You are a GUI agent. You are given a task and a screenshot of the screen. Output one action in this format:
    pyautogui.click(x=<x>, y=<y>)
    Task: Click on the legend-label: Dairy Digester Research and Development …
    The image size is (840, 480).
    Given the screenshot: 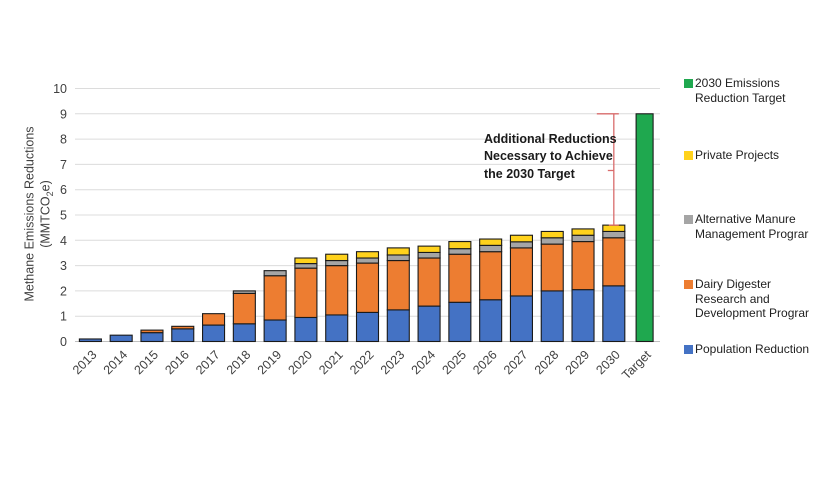 What is the action you would take?
    pyautogui.click(x=752, y=299)
    